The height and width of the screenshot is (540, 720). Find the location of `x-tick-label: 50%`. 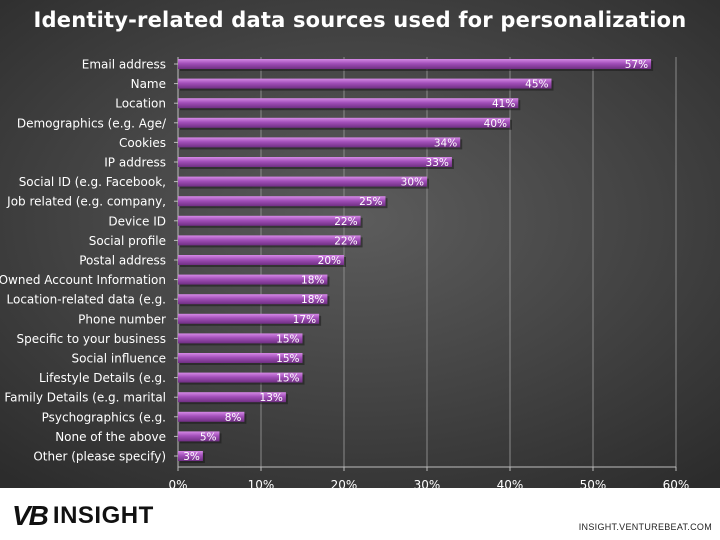

x-tick-label: 50% is located at coordinates (593, 483).